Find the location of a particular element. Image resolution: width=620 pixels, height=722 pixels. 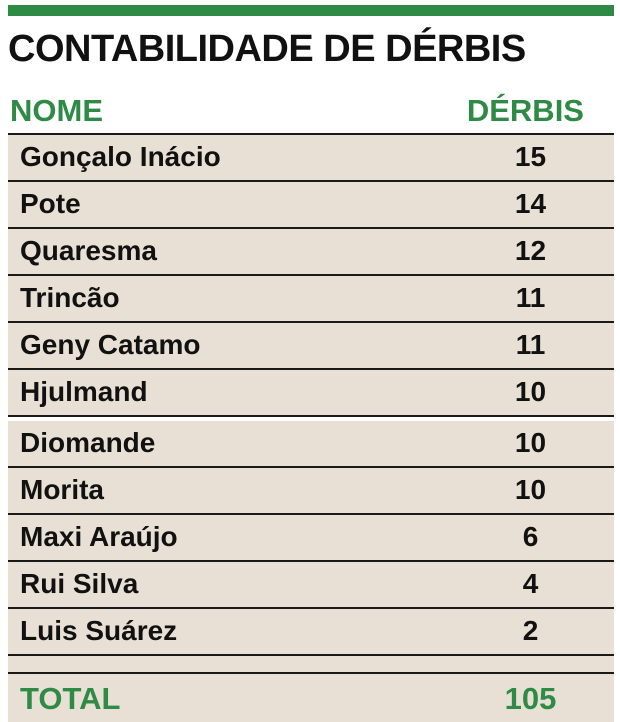

player-name: Hjulmand is located at coordinates (84, 391).